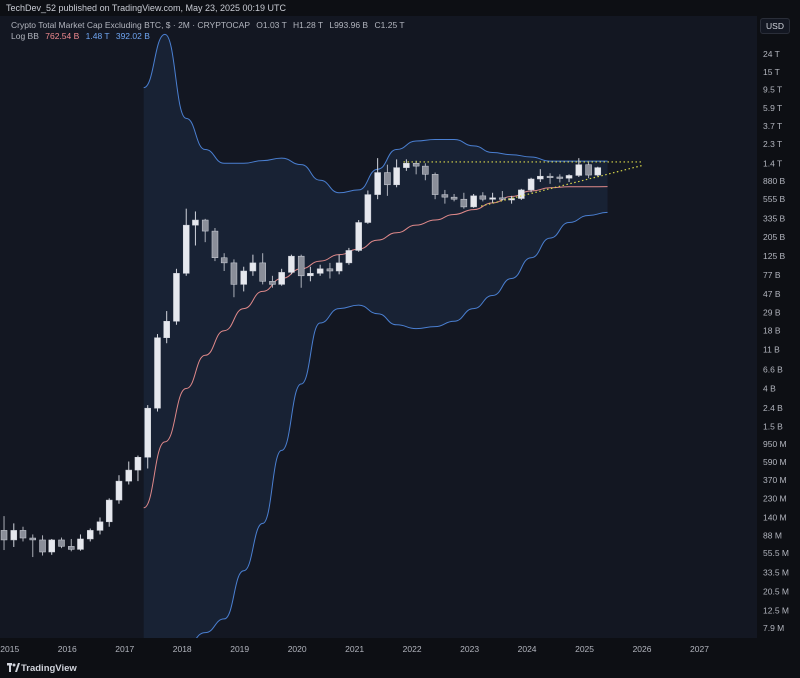 The width and height of the screenshot is (800, 678). Describe the element at coordinates (772, 331) in the screenshot. I see `y-tick-label: 18 B` at that location.